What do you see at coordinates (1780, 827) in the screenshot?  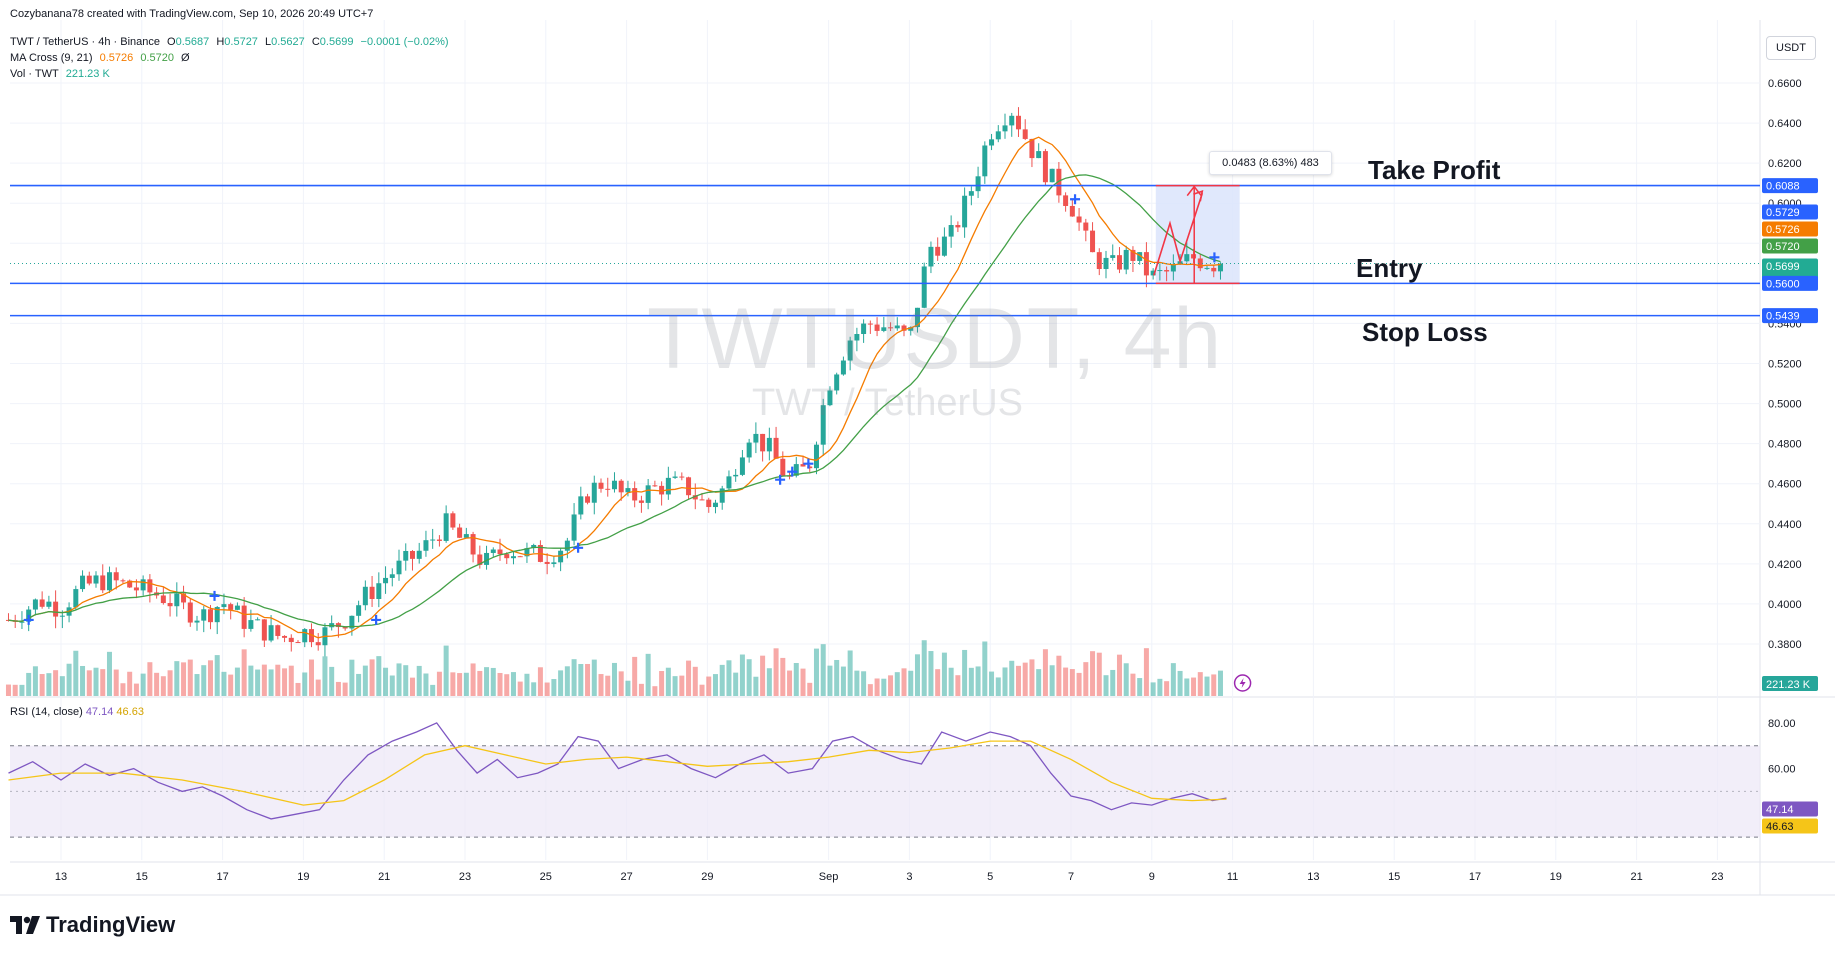 I see `rsi-badge-label: 46.63` at bounding box center [1780, 827].